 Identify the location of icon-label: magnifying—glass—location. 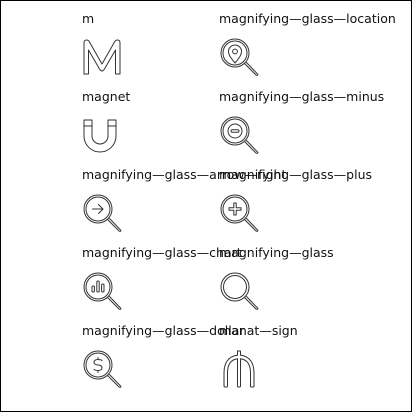
(307, 18).